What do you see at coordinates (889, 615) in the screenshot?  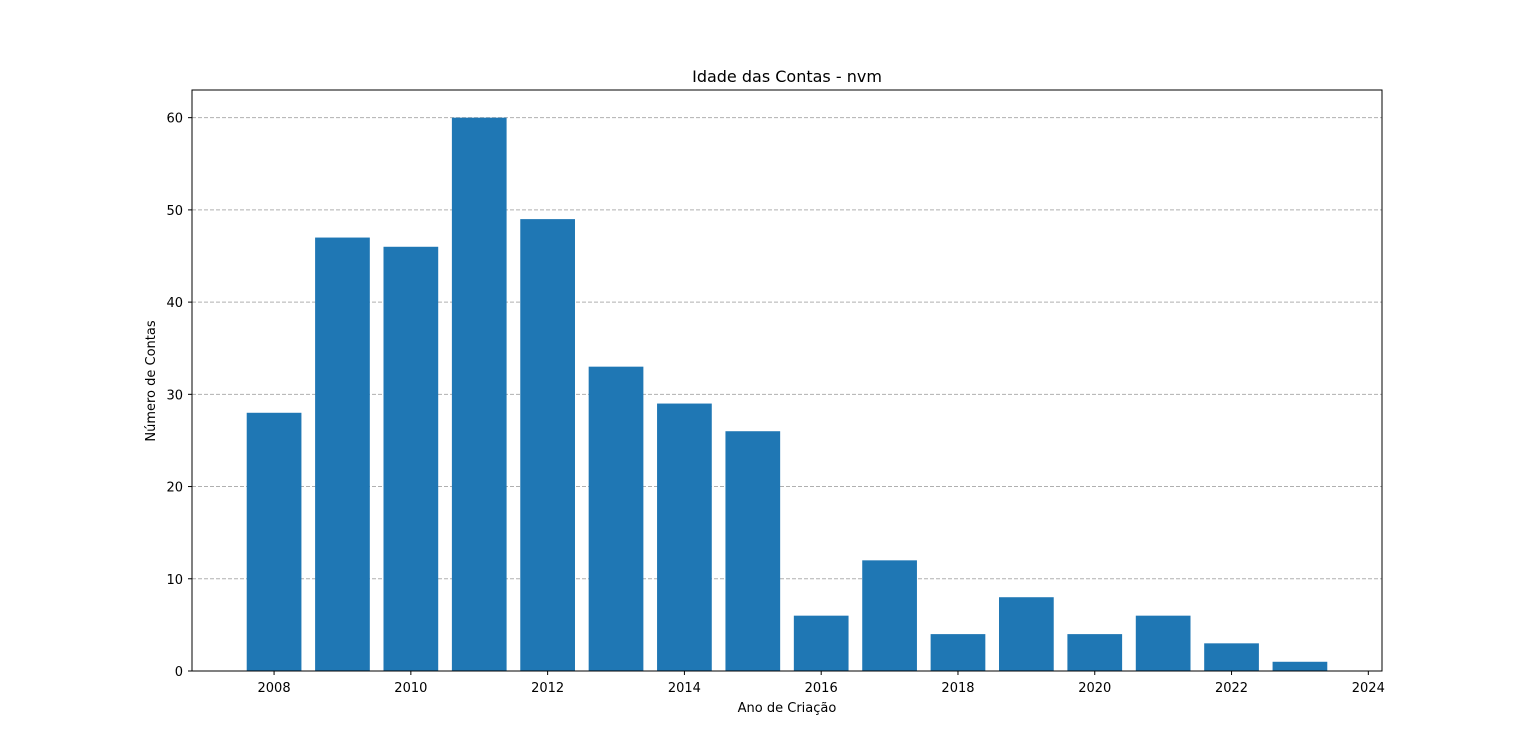 I see `bar-2017` at bounding box center [889, 615].